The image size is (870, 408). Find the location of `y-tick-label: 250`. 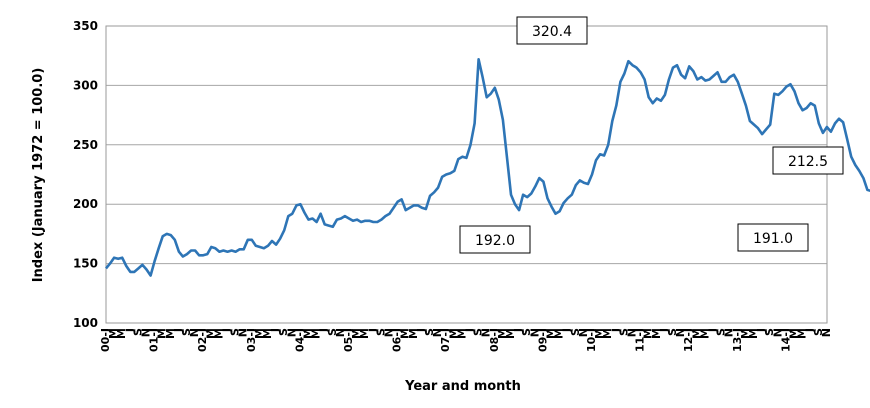

y-tick-label: 250 is located at coordinates (85, 145).